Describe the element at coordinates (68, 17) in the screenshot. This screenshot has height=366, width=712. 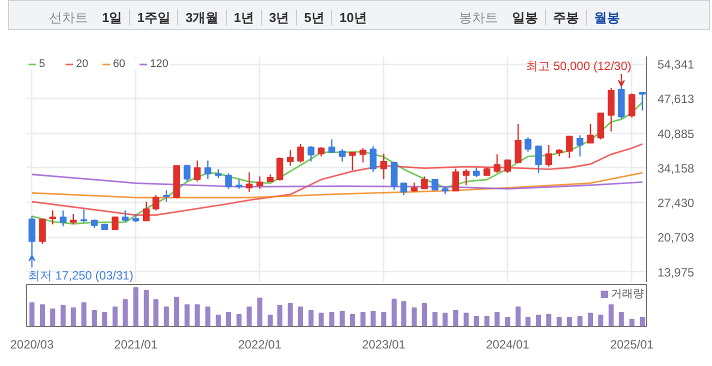
I see `text: 선차트` at that location.